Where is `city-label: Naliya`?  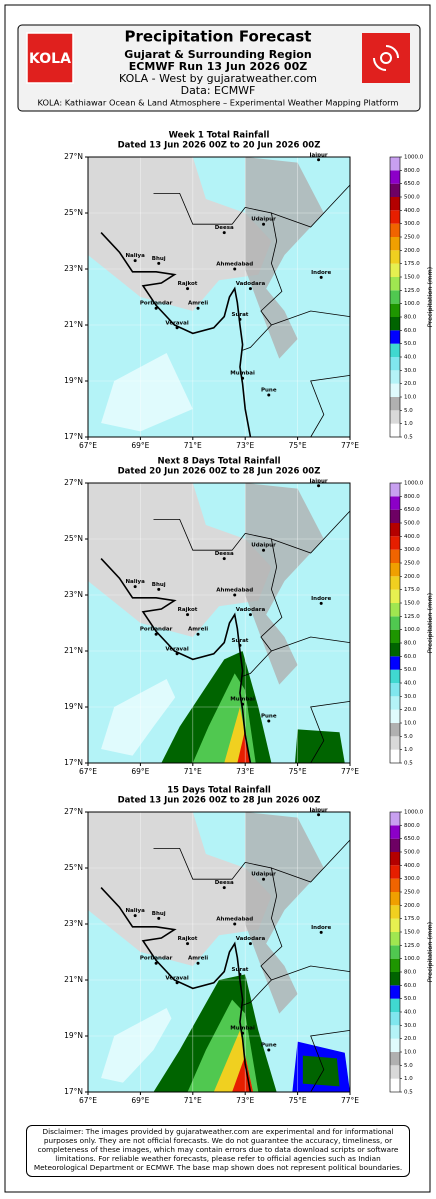 city-label: Naliya is located at coordinates (135, 582).